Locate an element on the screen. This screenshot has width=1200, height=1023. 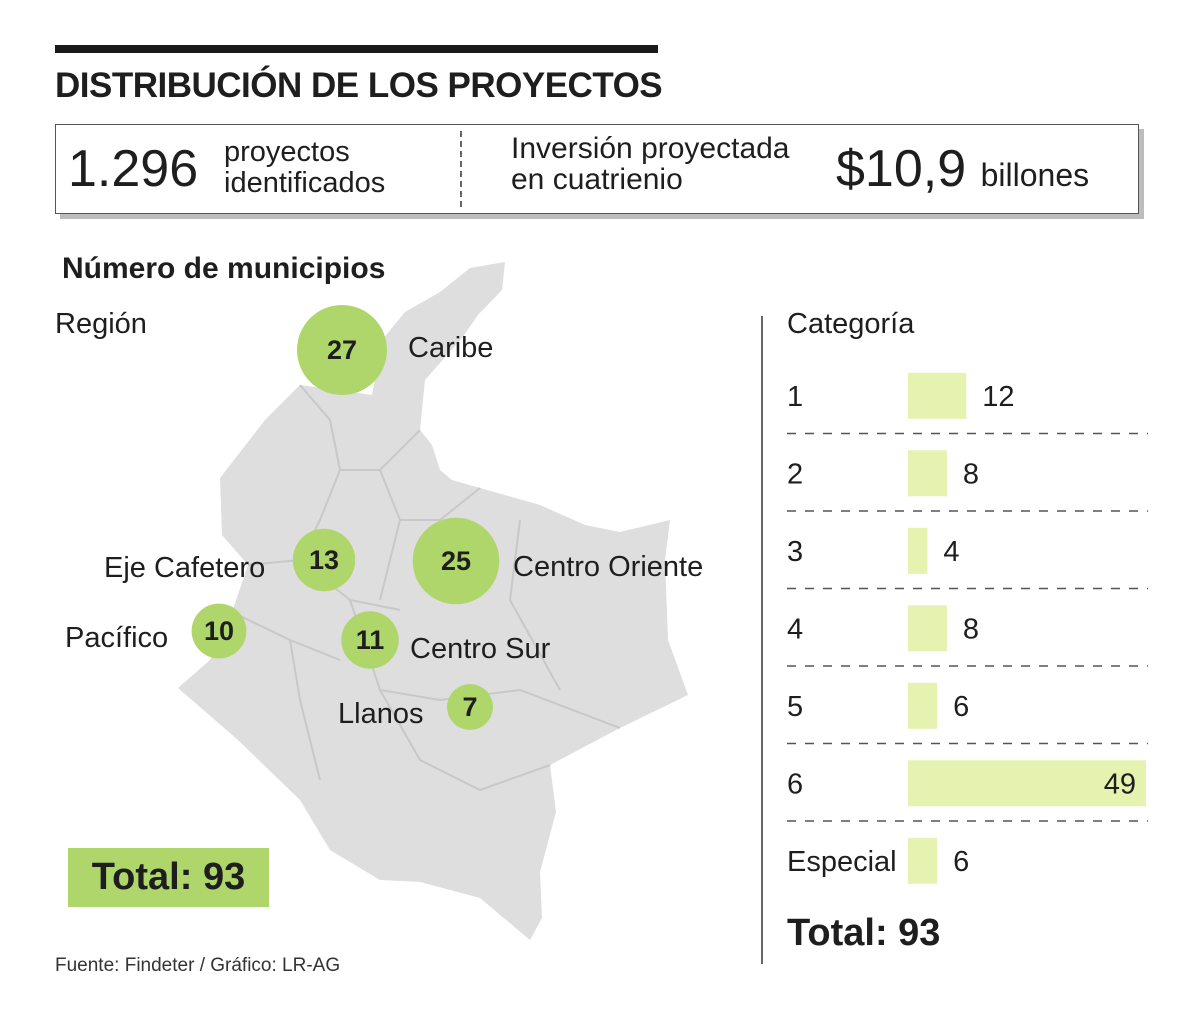
source-note: Fuente: Findeter / Gráfico: LR-AG is located at coordinates (198, 965).